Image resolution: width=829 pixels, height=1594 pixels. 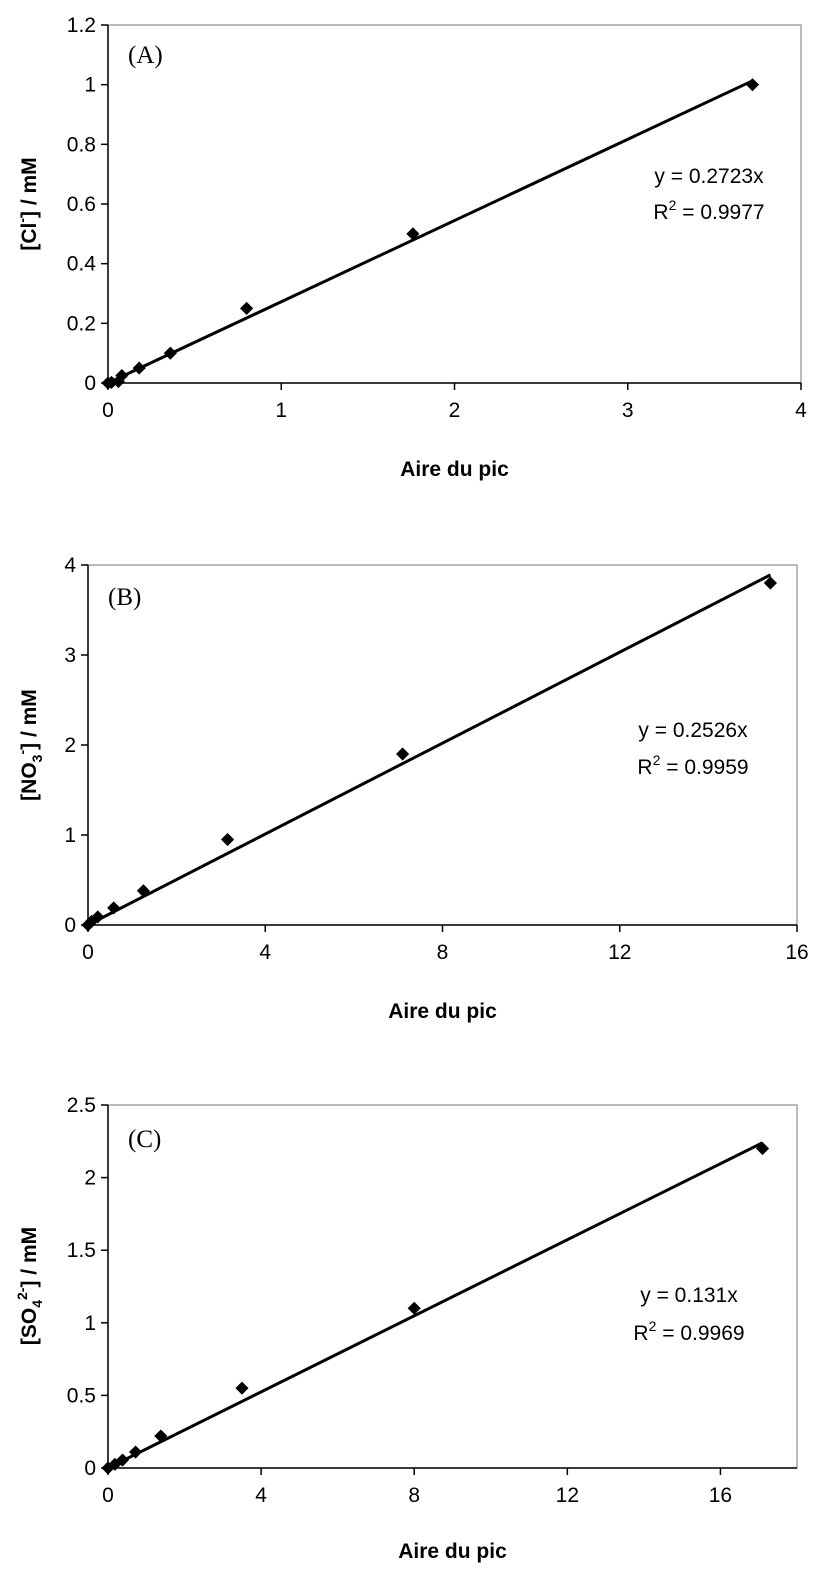 I want to click on y-axis-title: [SO42-] / mM, so click(x=29, y=1286).